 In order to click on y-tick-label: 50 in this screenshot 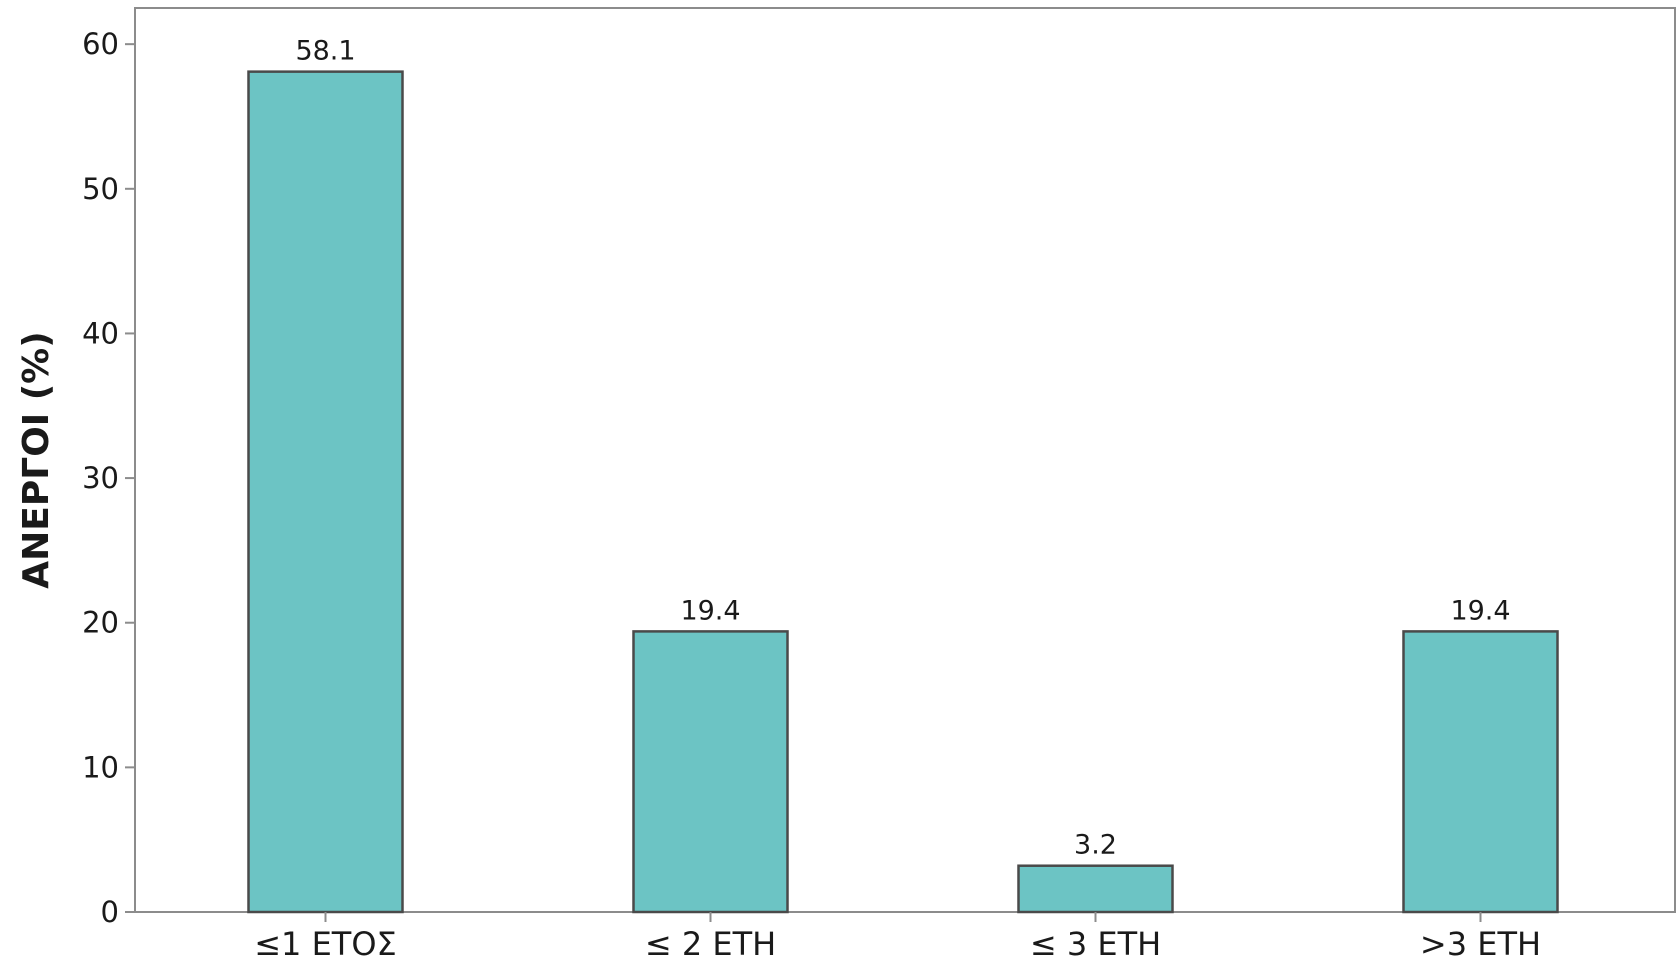, I will do `click(100, 189)`.